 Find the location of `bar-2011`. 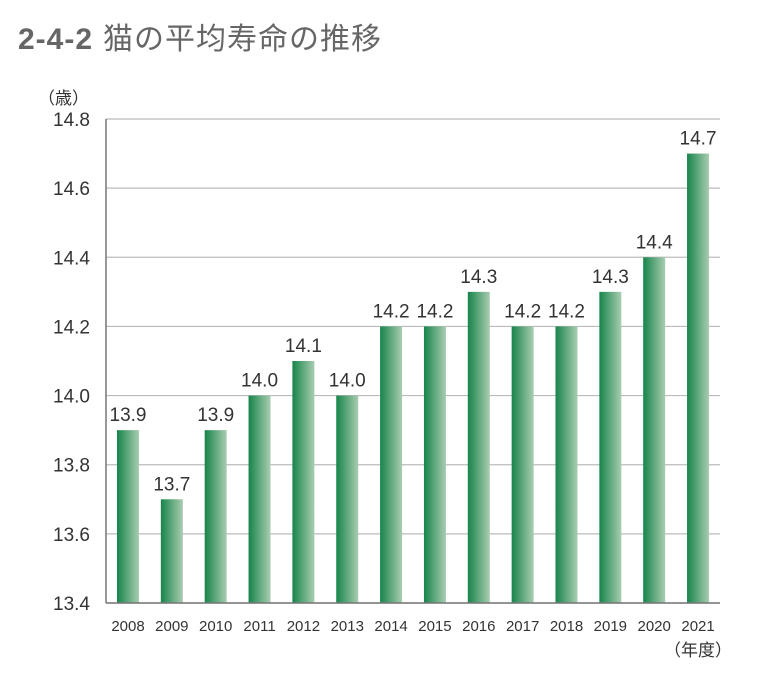

bar-2011 is located at coordinates (259, 499).